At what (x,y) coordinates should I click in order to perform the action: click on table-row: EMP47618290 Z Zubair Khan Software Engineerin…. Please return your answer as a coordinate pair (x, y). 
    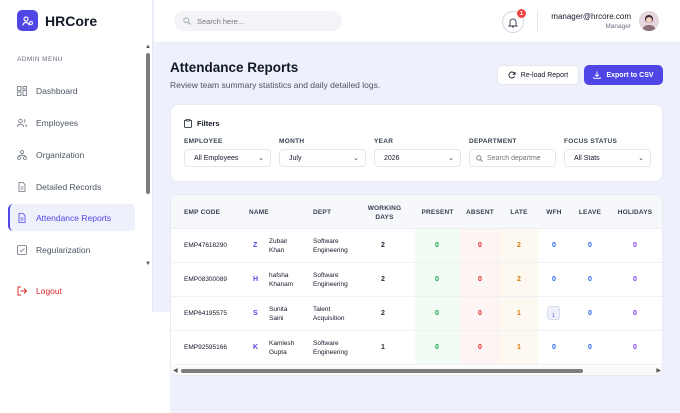
    Looking at the image, I should click on (416, 246).